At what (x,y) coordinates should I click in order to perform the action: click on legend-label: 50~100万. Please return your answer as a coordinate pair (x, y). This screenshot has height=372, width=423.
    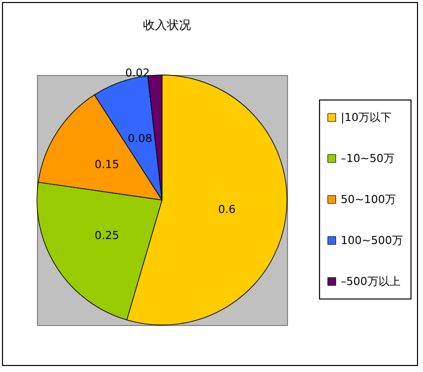
    Looking at the image, I should click on (368, 199).